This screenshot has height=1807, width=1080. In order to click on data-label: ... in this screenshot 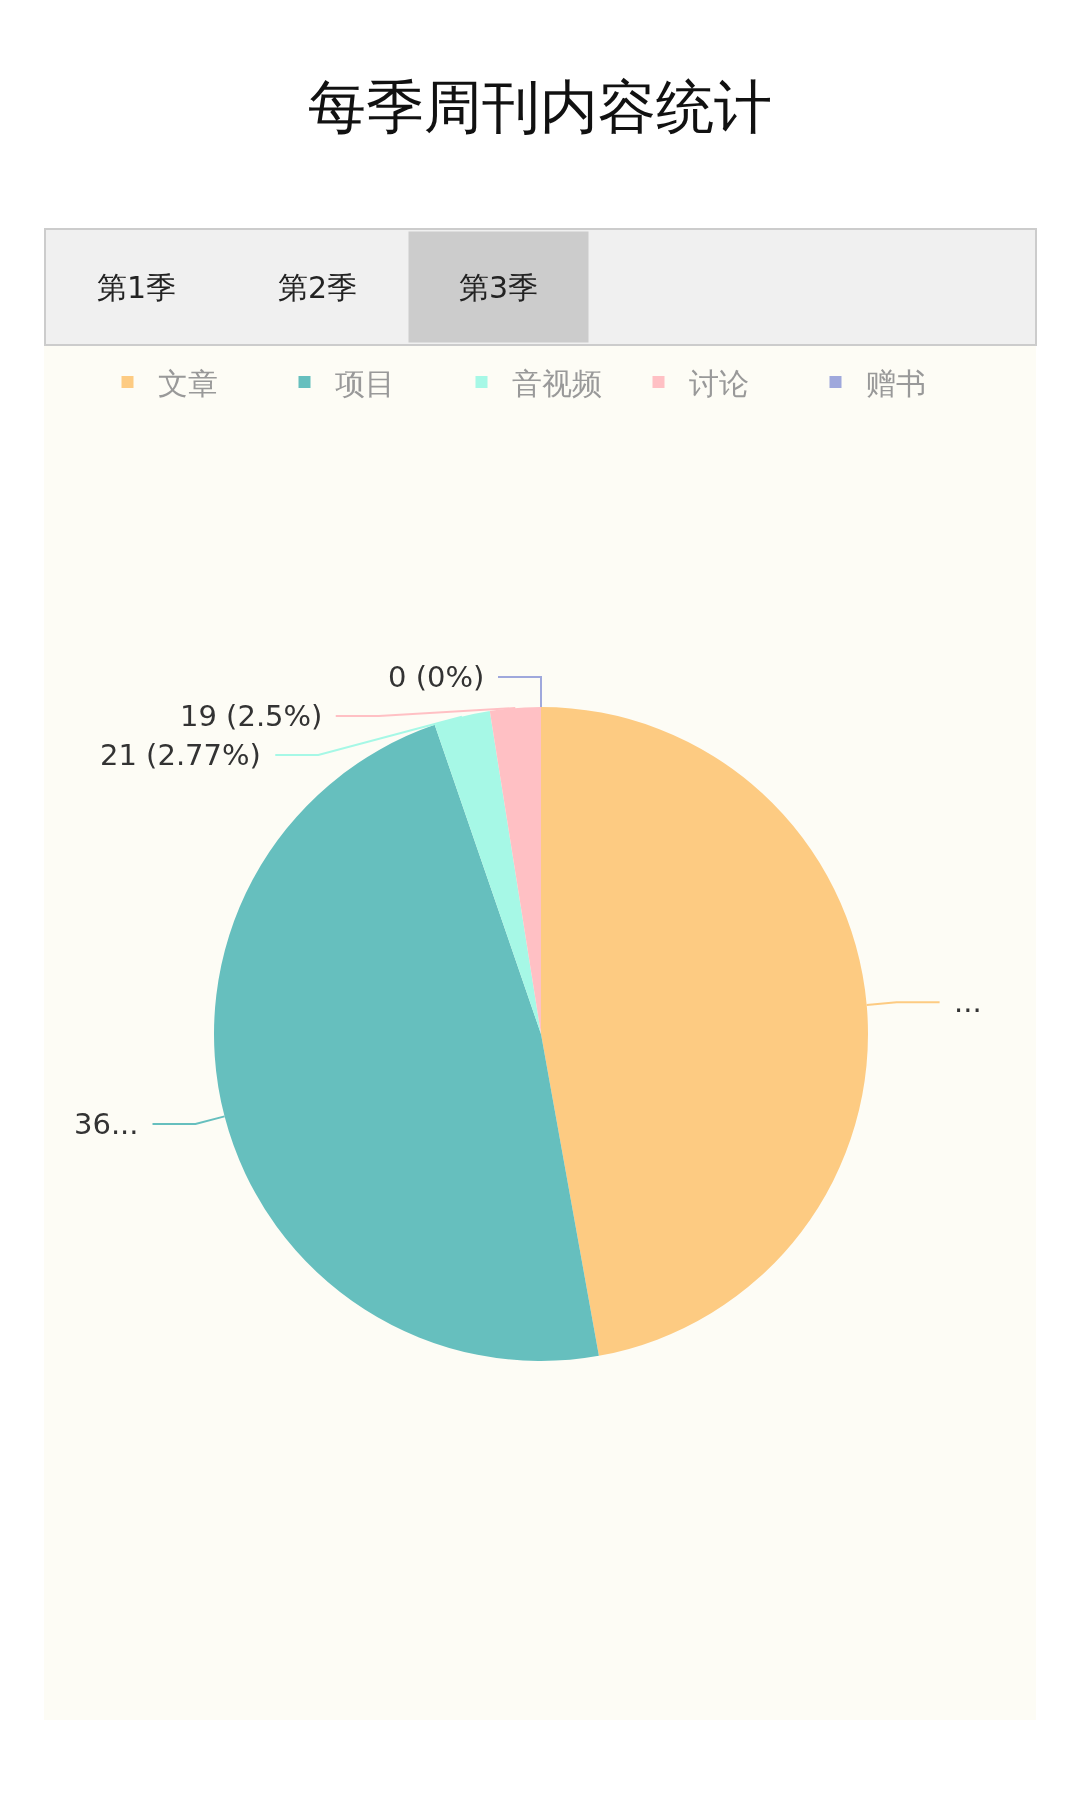, I will do `click(968, 1002)`.